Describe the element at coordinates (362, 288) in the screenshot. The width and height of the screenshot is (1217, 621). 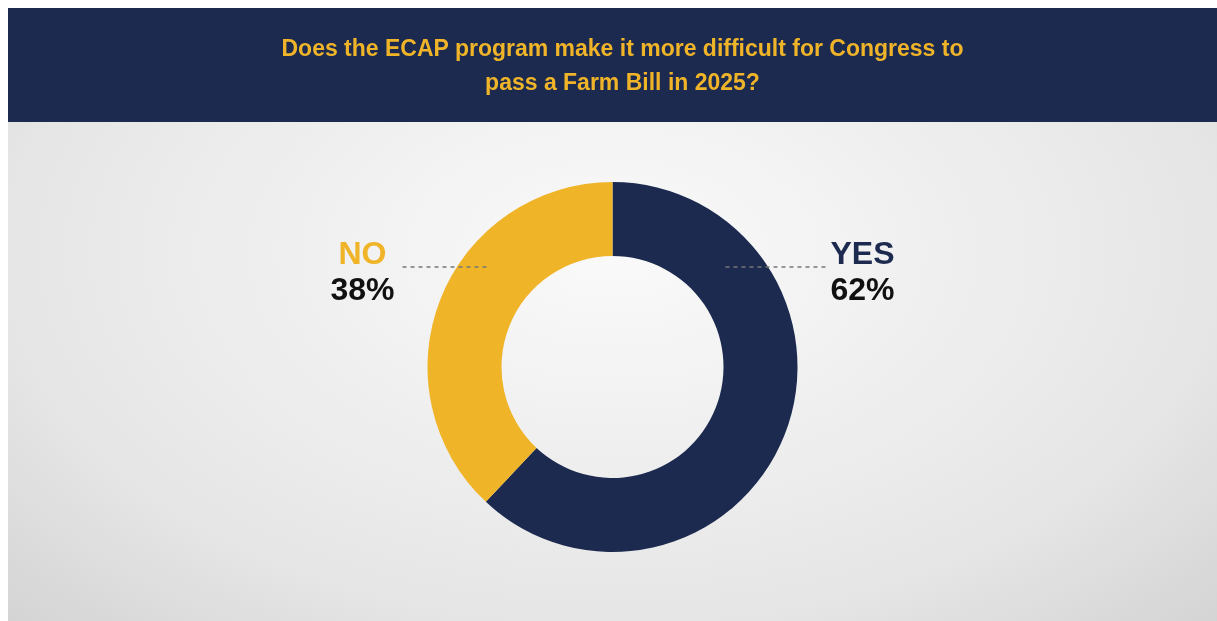
I see `data-label: 38%` at that location.